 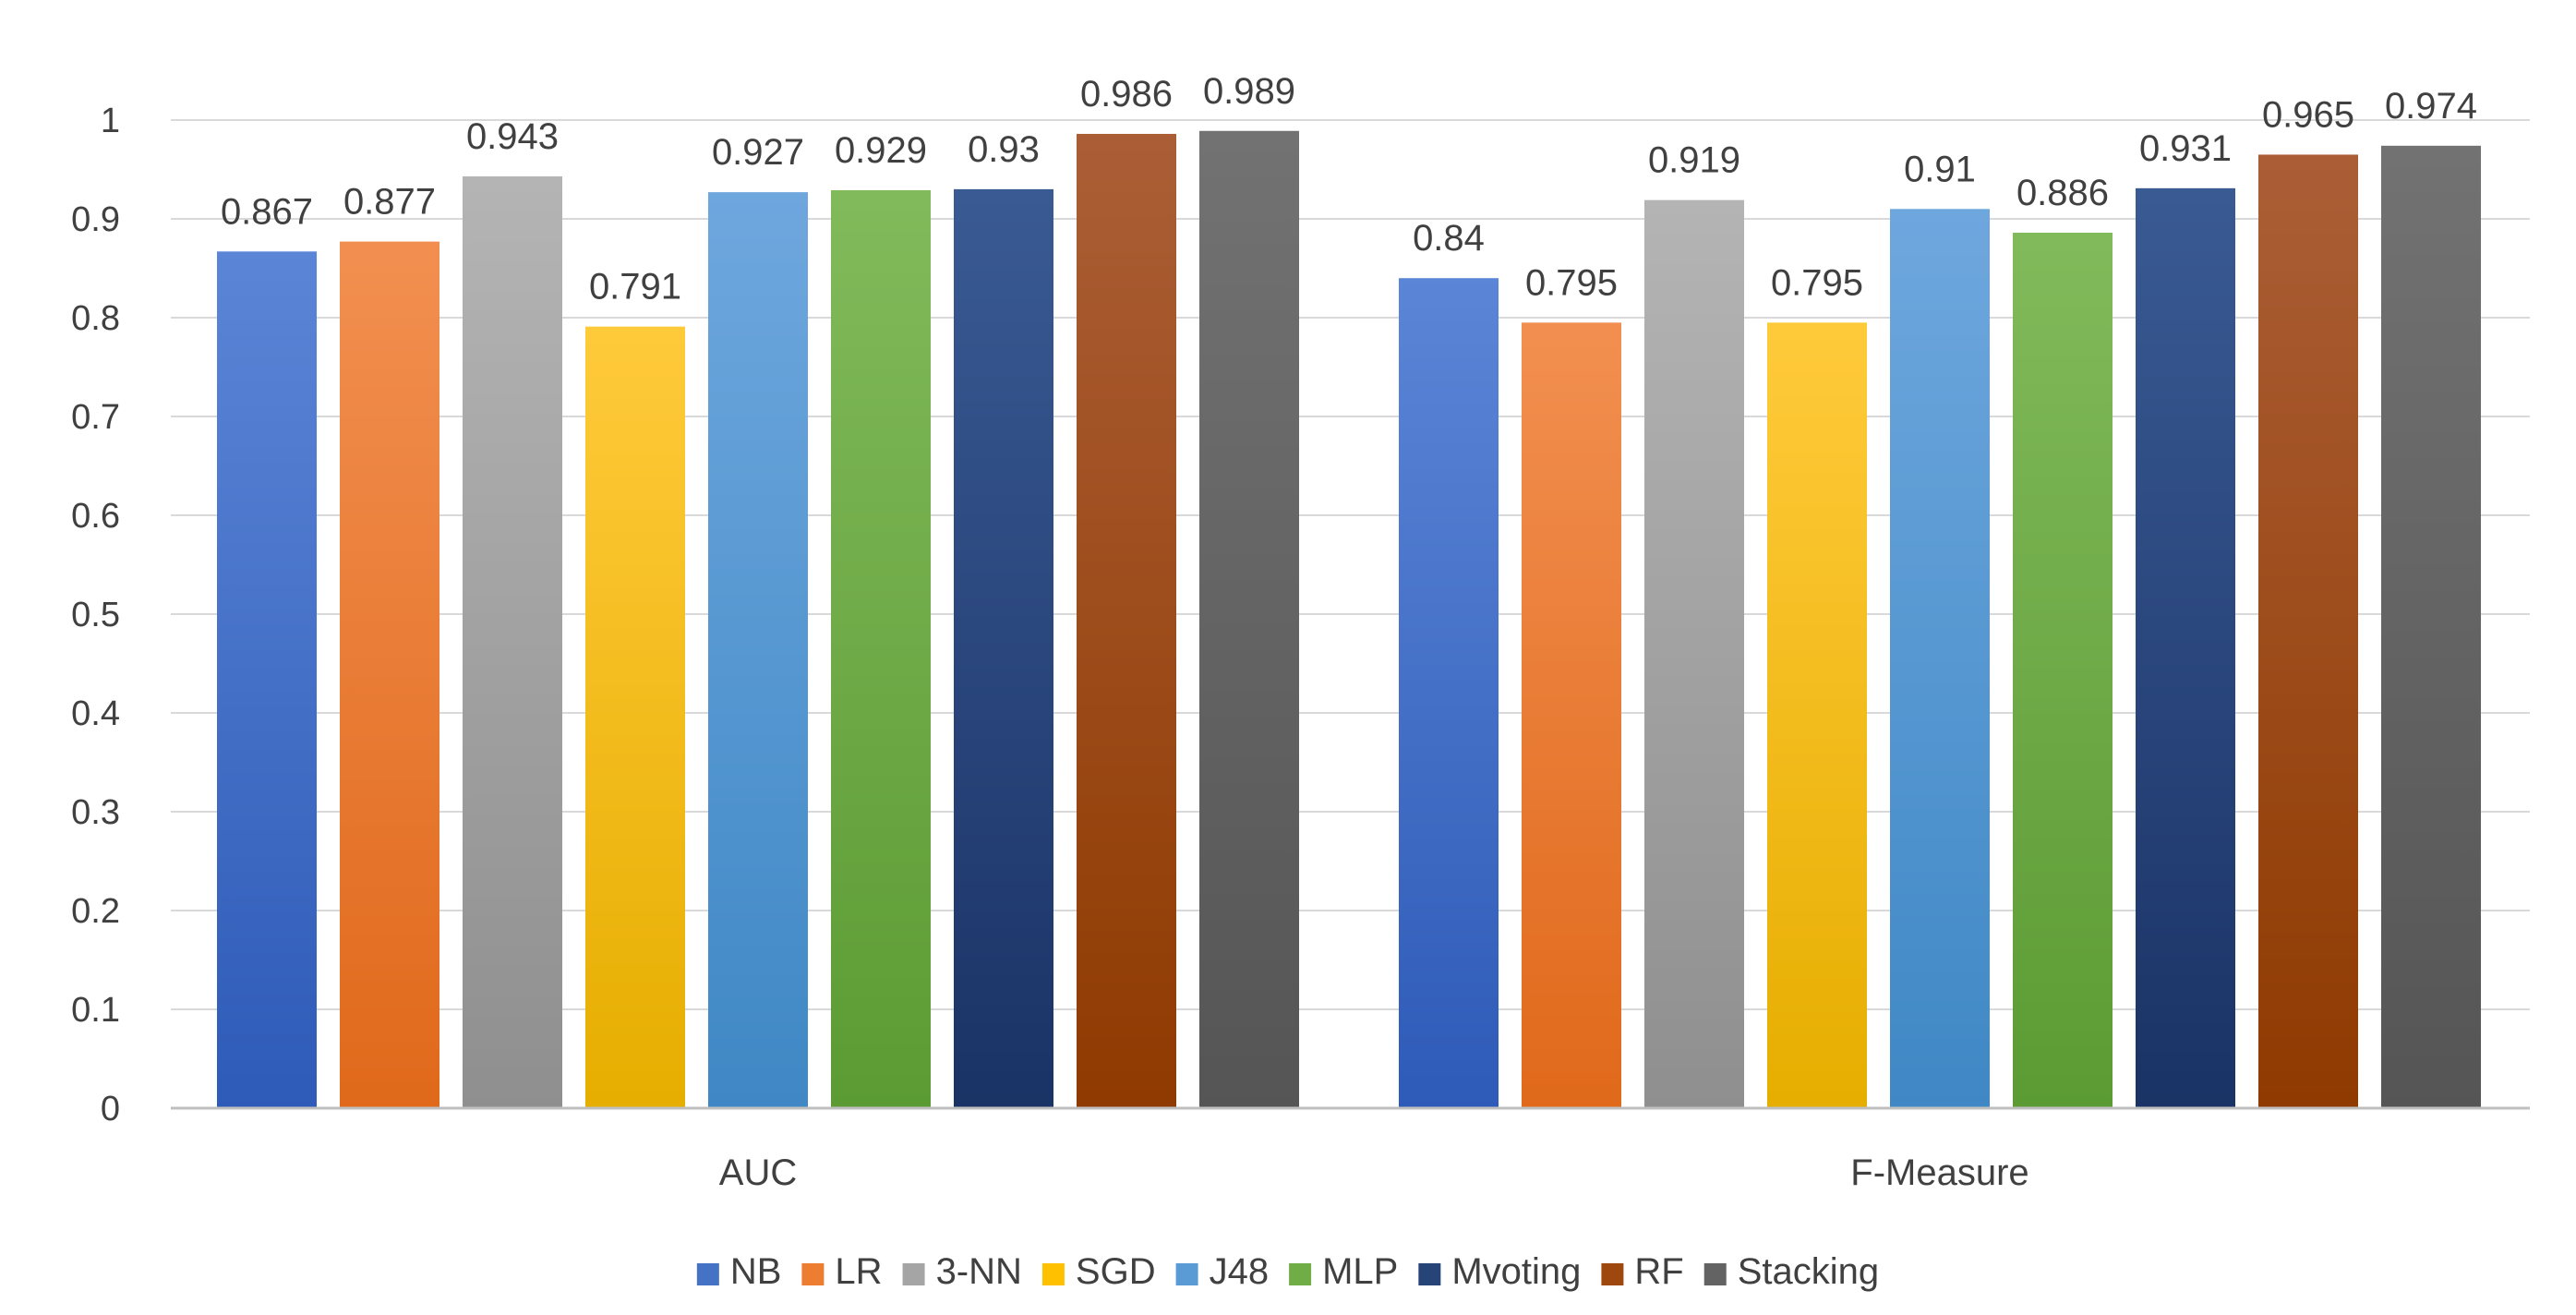 I want to click on bar-stacking-f-measure, so click(x=2431, y=627).